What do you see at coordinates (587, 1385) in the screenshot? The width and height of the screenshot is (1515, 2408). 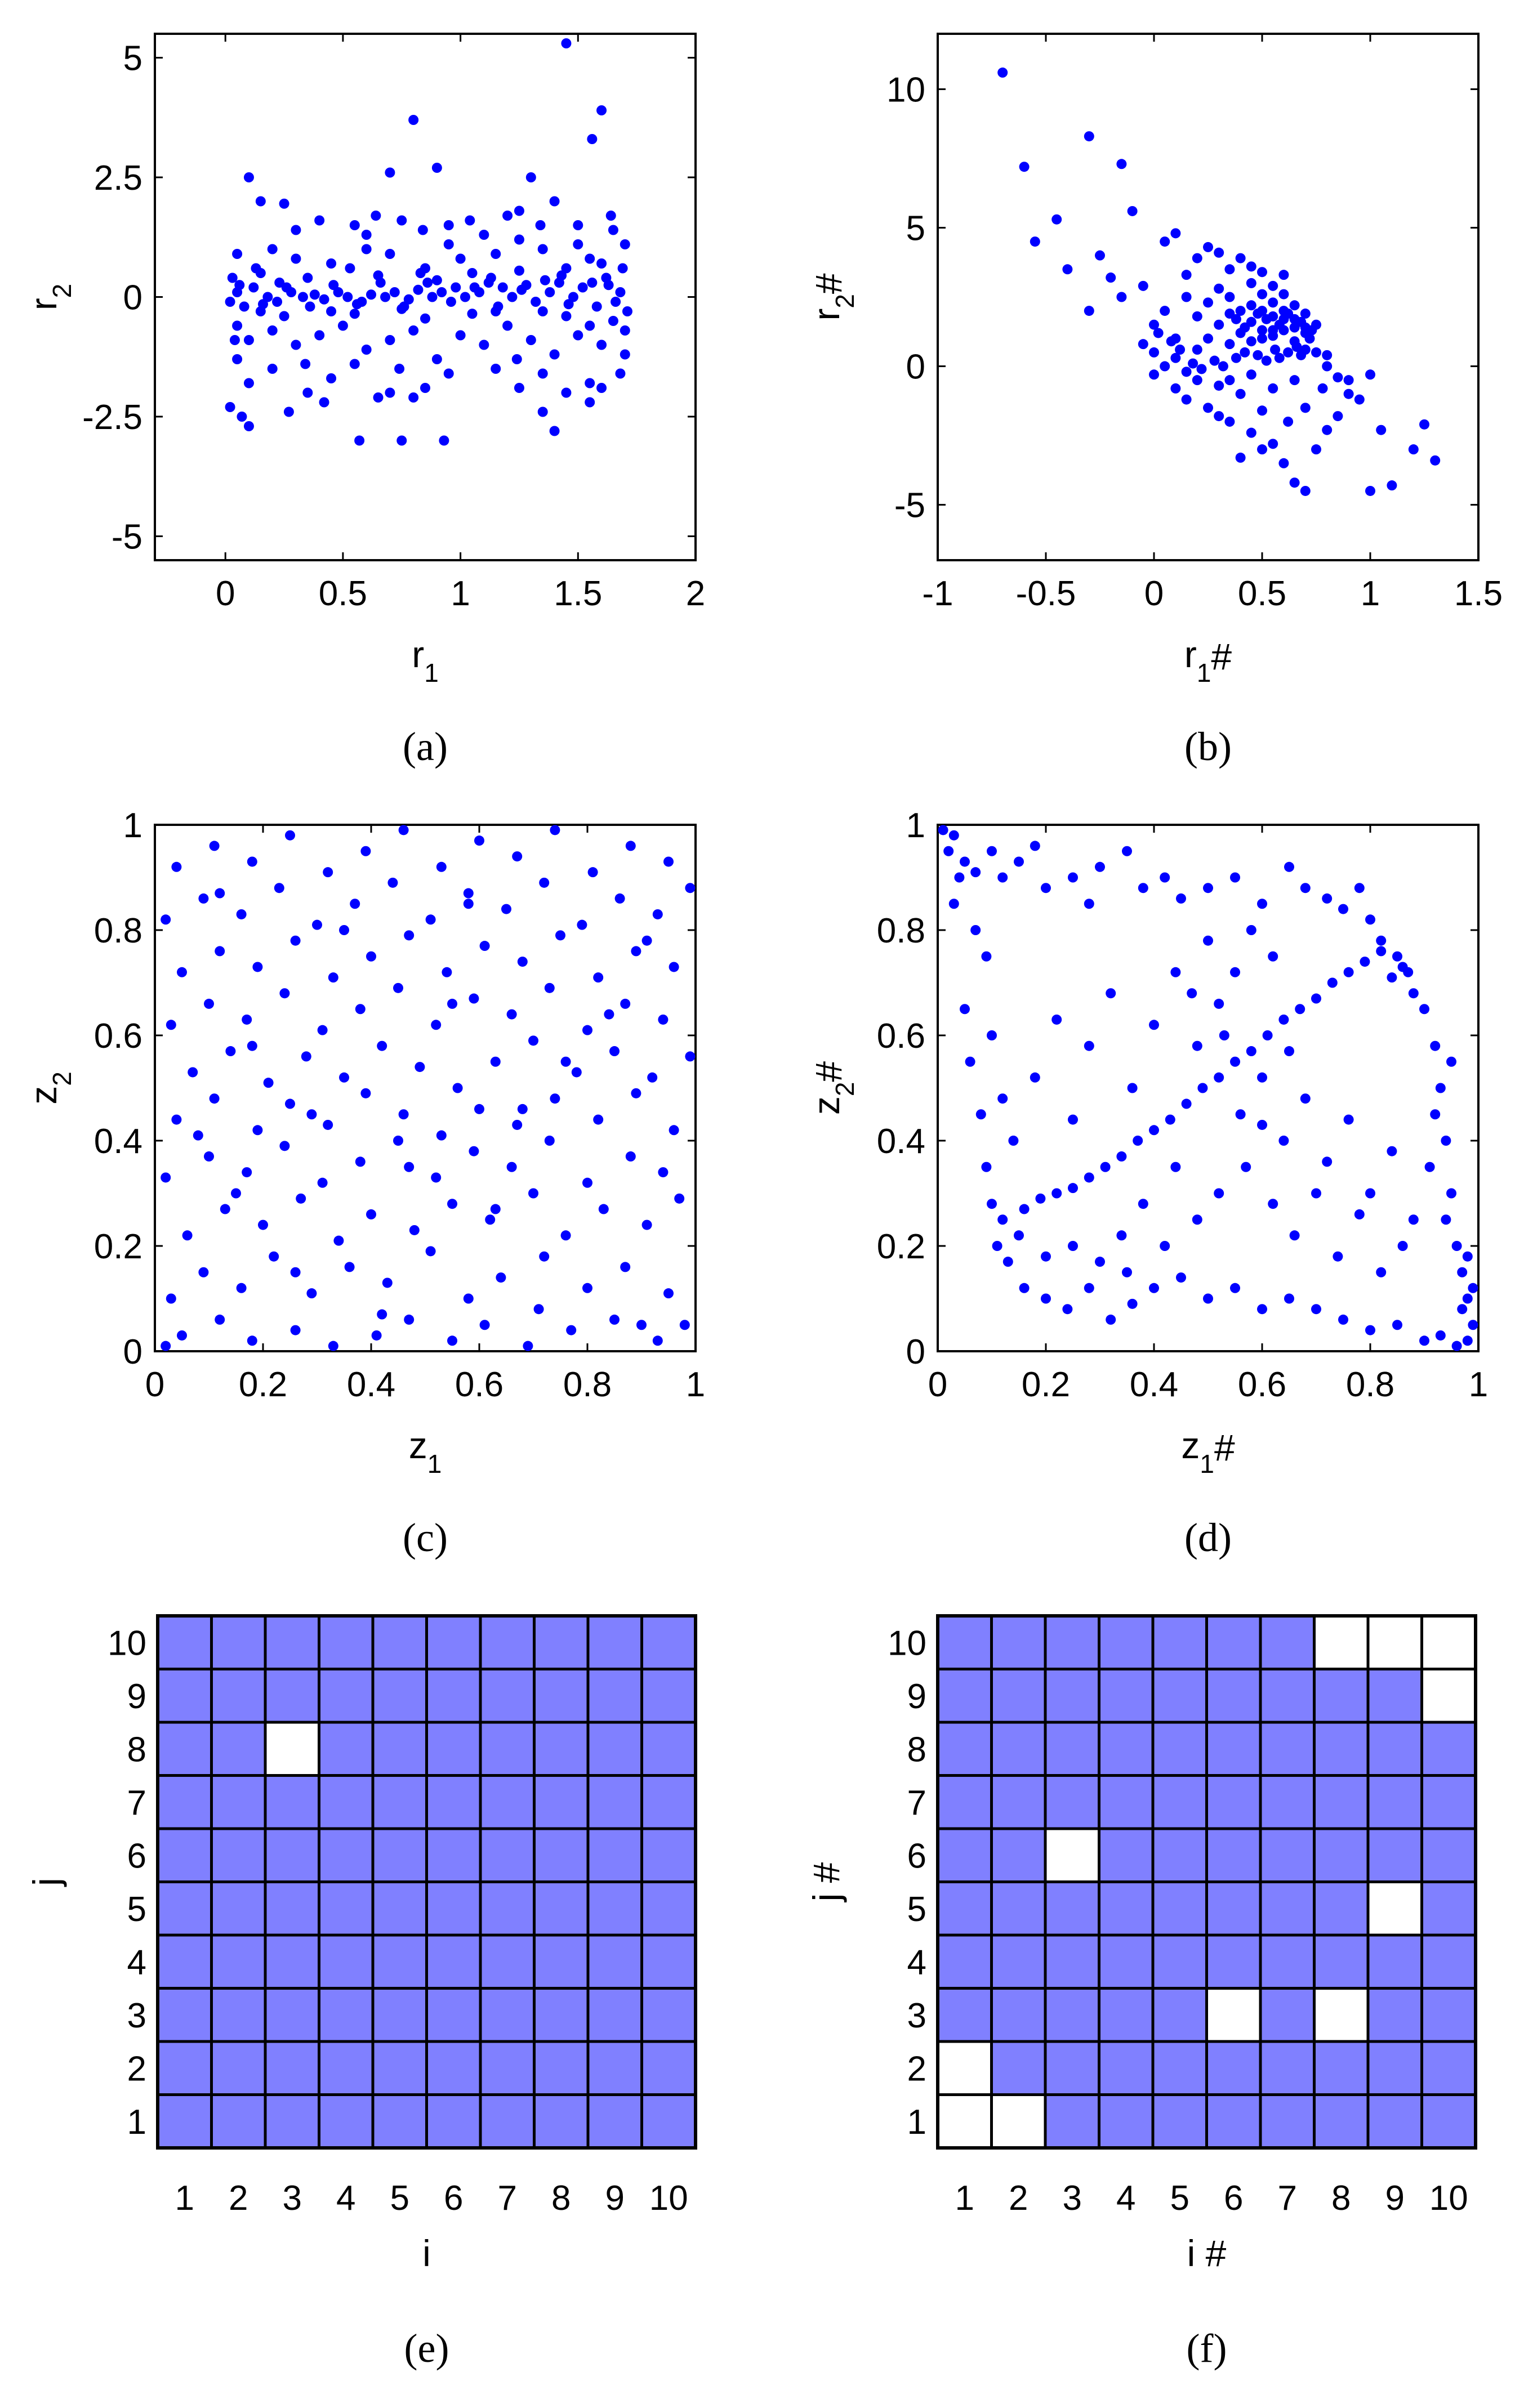 I see `x-tick-label: 0.8` at bounding box center [587, 1385].